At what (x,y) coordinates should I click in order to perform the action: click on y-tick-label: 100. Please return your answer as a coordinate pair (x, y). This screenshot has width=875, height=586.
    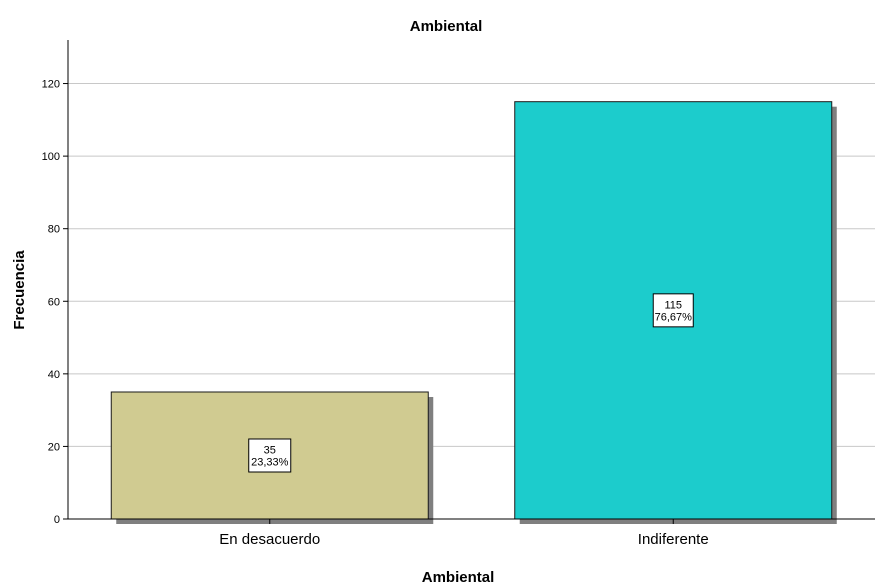
    Looking at the image, I should click on (51, 157).